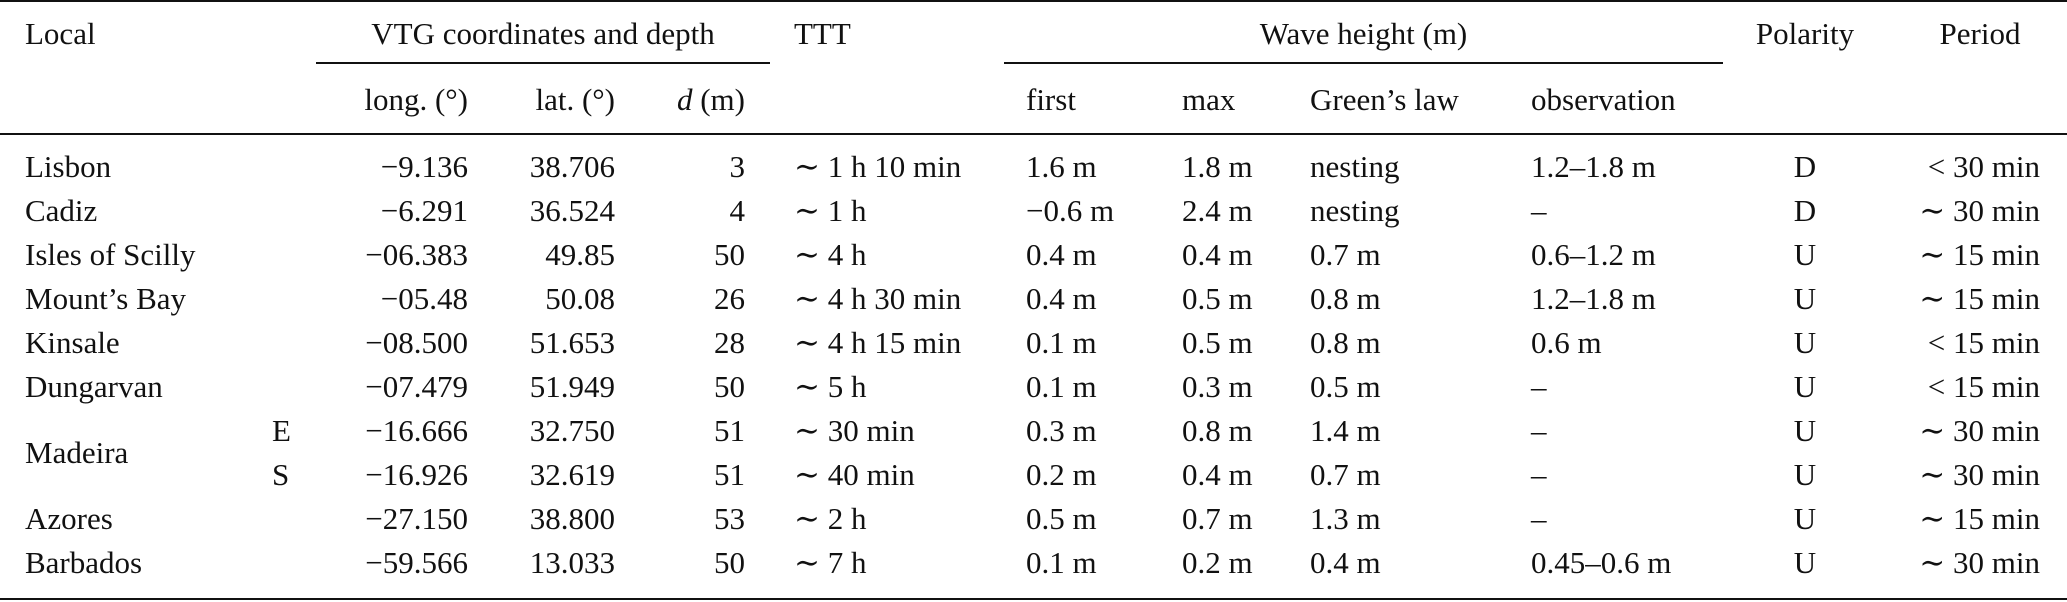 The width and height of the screenshot is (2067, 602). I want to click on cell-depth: 3, so click(737, 166).